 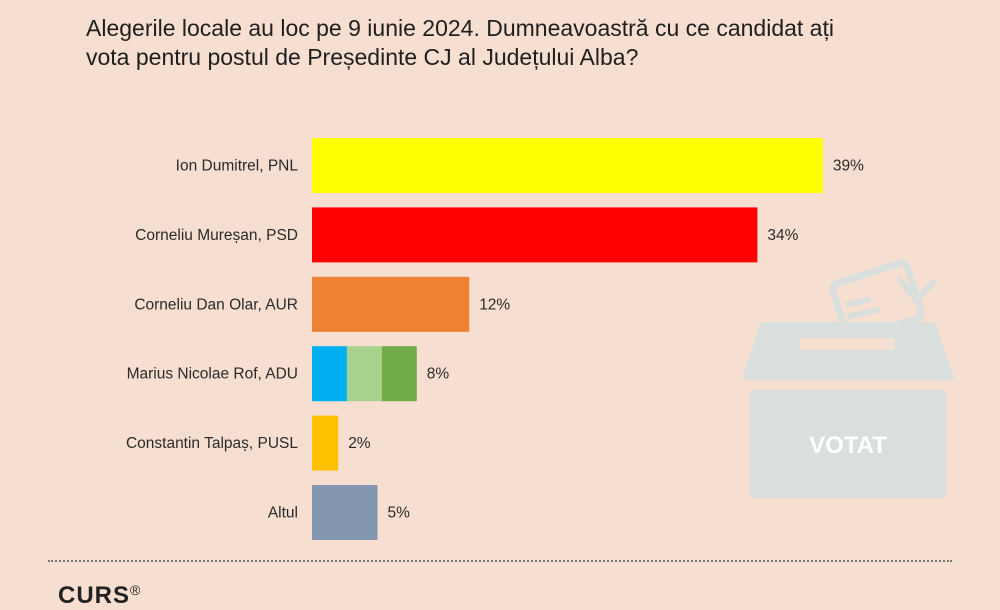 What do you see at coordinates (848, 166) in the screenshot?
I see `value-label: 39%` at bounding box center [848, 166].